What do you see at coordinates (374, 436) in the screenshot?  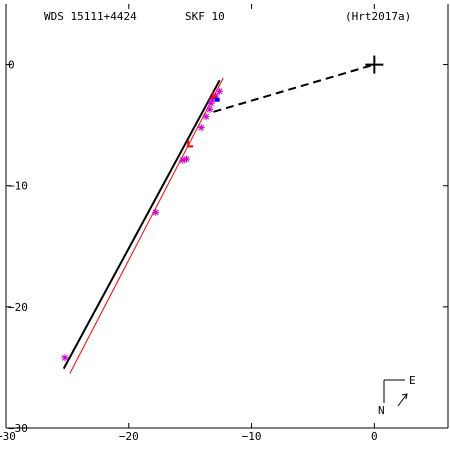 I see `x-tick-label: 0` at bounding box center [374, 436].